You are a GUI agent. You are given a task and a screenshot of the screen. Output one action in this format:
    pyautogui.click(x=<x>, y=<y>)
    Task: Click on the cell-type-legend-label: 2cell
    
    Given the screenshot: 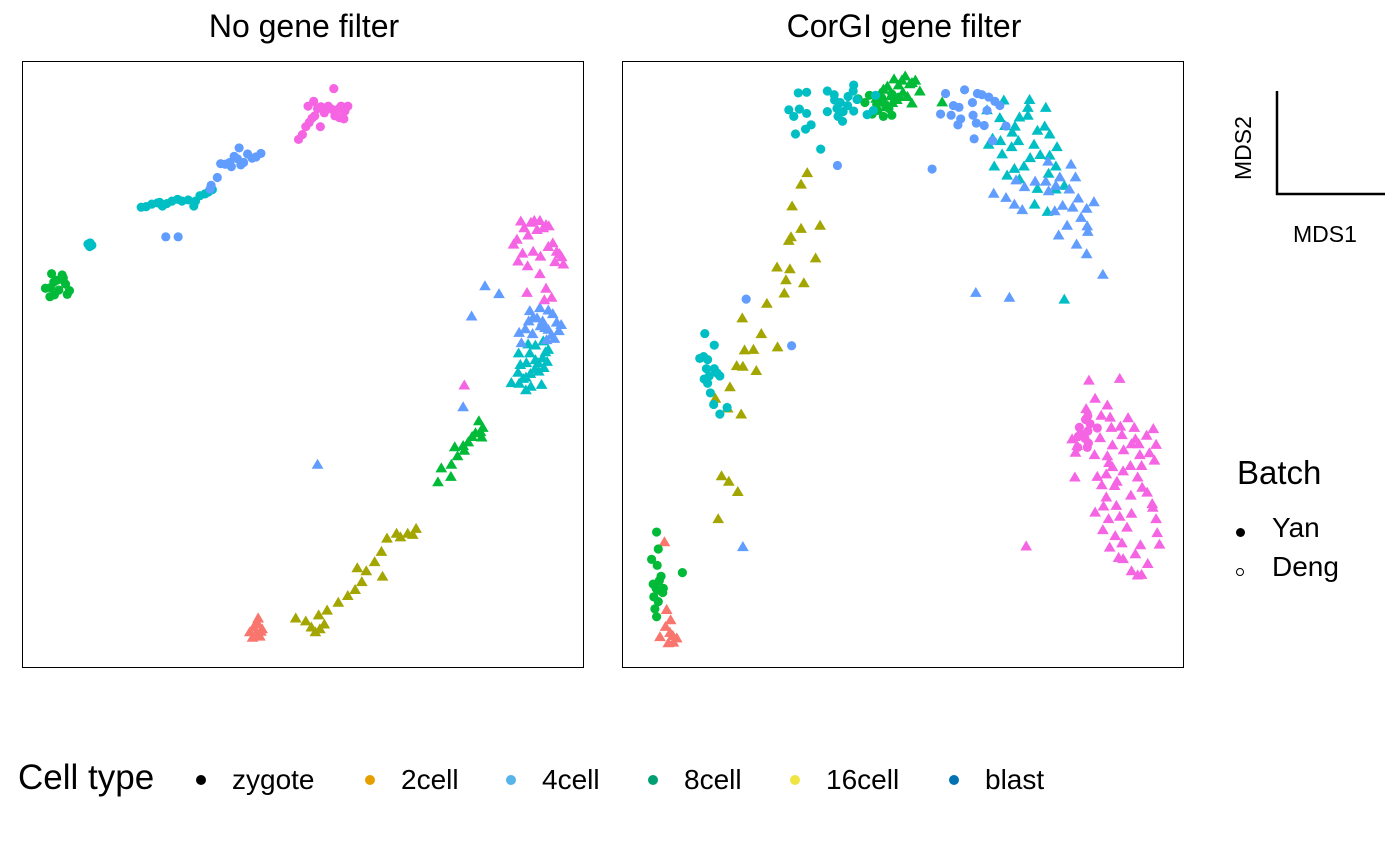 What is the action you would take?
    pyautogui.click(x=430, y=779)
    